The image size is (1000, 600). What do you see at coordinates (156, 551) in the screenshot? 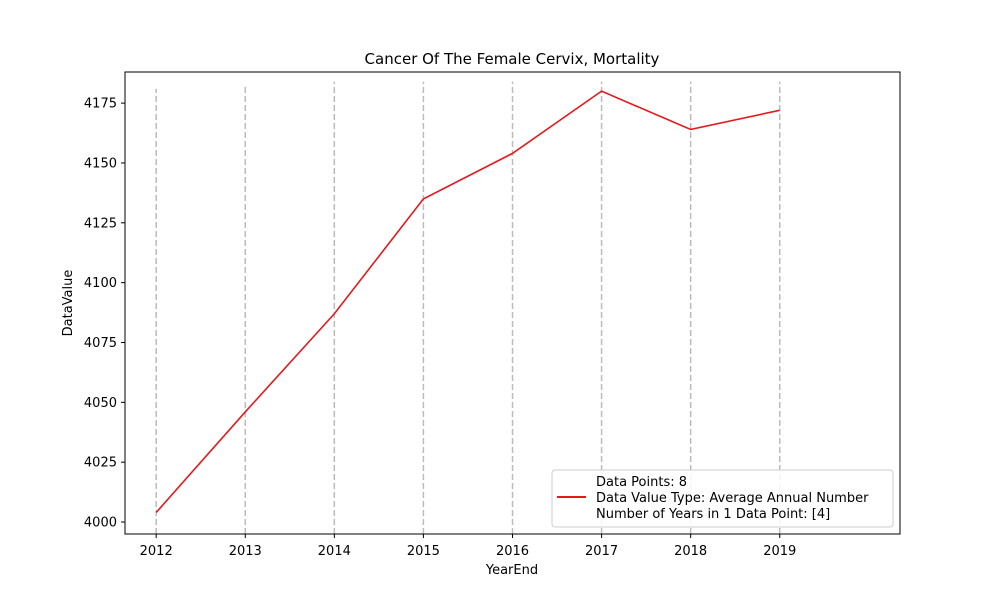
I see `x-tick-label-2012: 2012` at bounding box center [156, 551].